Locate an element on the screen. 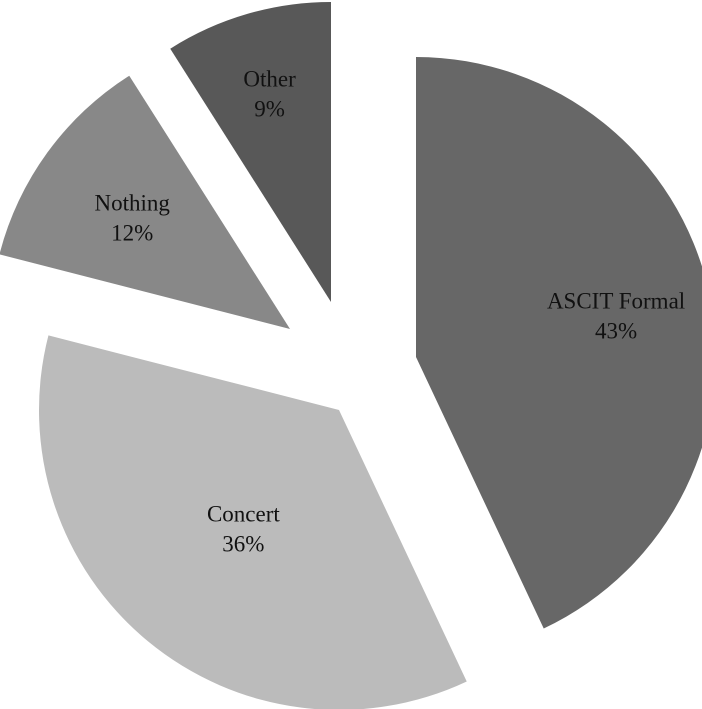  slice-value-ascit-formal: 43% is located at coordinates (616, 330).